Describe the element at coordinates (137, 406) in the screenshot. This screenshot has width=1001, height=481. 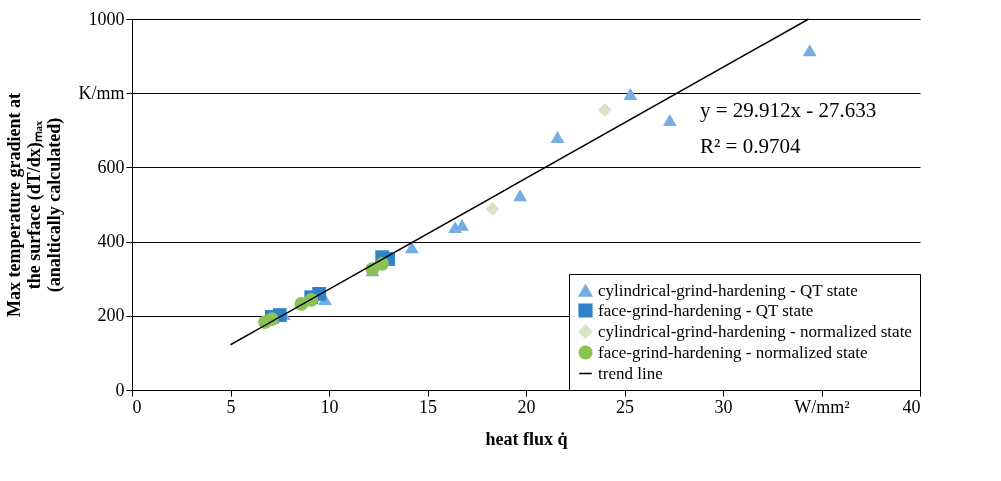
I see `x-tick-label: 0` at that location.